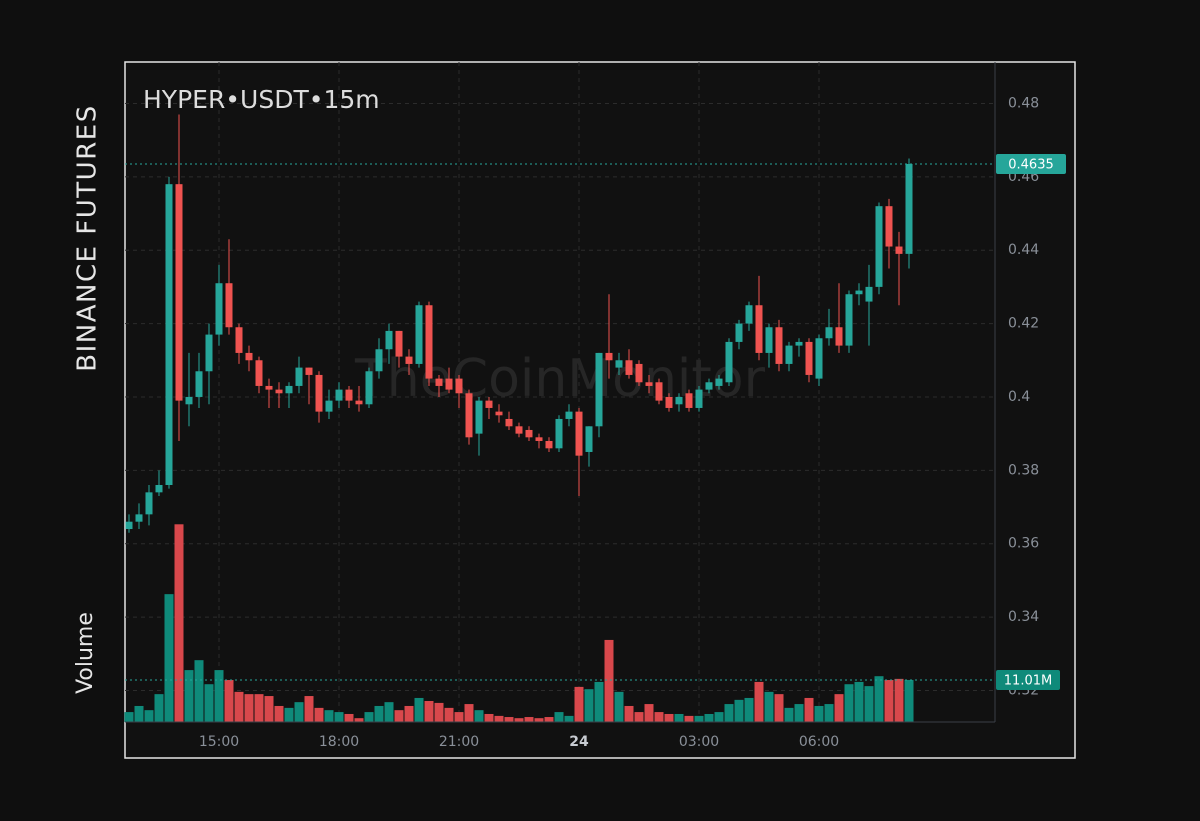  I want to click on y-tick-label: 0.34, so click(1023, 617).